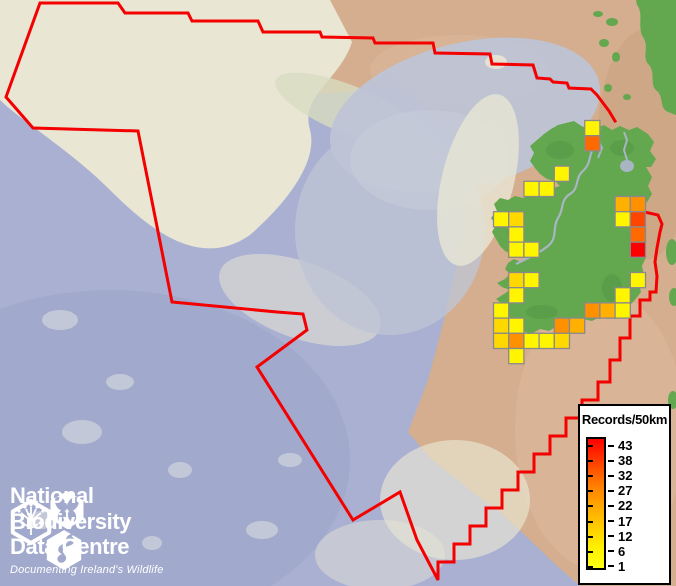  I want to click on legend-label-row: 22, so click(638, 505).